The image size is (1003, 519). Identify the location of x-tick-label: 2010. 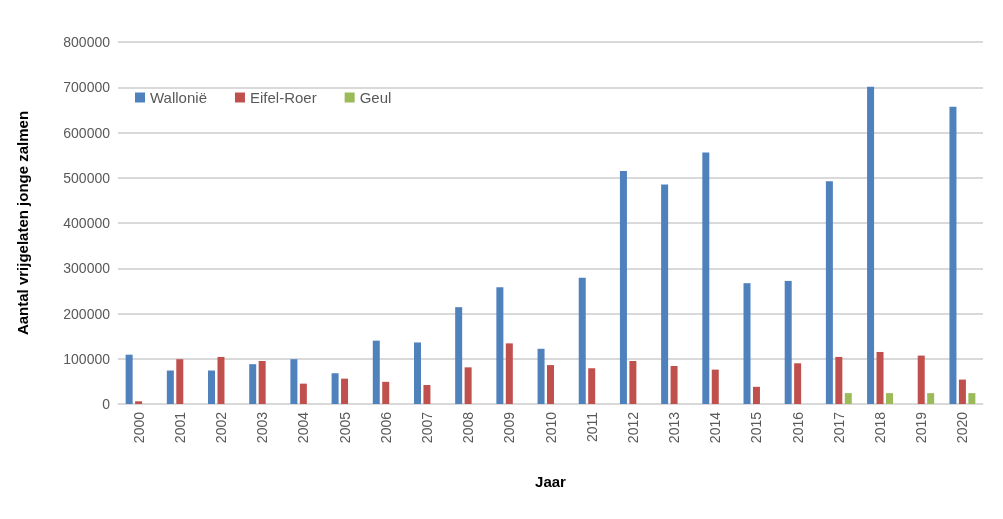
(550, 427).